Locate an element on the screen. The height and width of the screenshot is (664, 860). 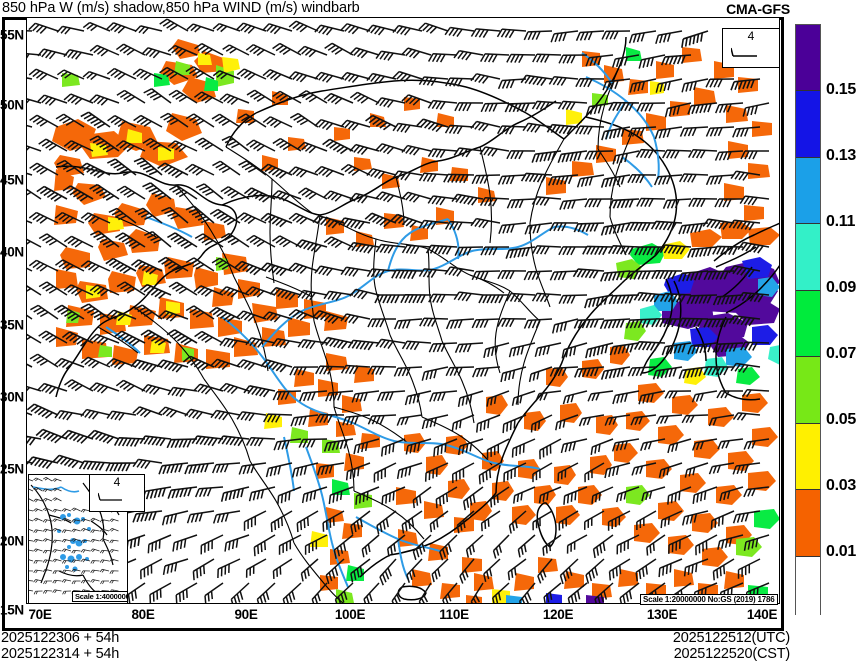
init-time-cst: 2025122314 + 54h is located at coordinates (60, 654).